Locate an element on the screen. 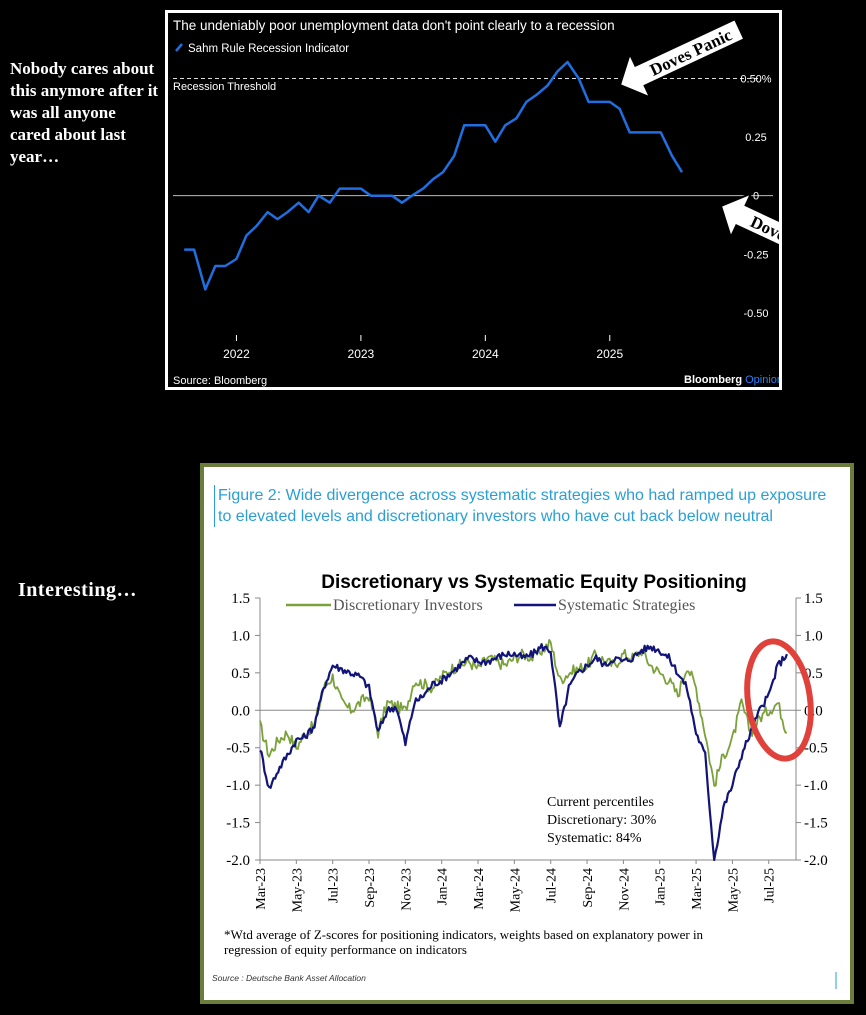 This screenshot has height=1015, width=866. doves-panic-arrow-1-text: Doves Panic is located at coordinates (691, 52).